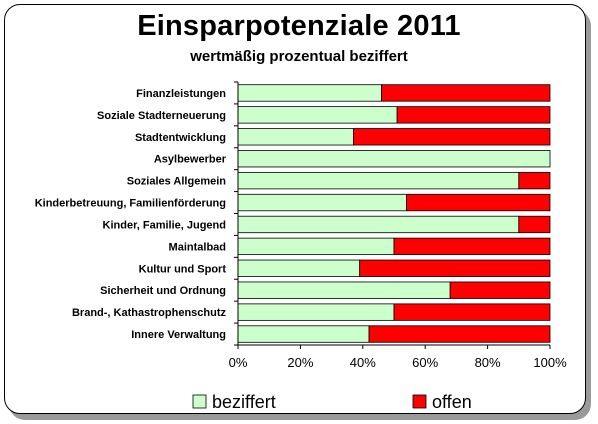 This screenshot has width=598, height=424. Describe the element at coordinates (181, 94) in the screenshot. I see `category-label: Finanzleistungen` at that location.